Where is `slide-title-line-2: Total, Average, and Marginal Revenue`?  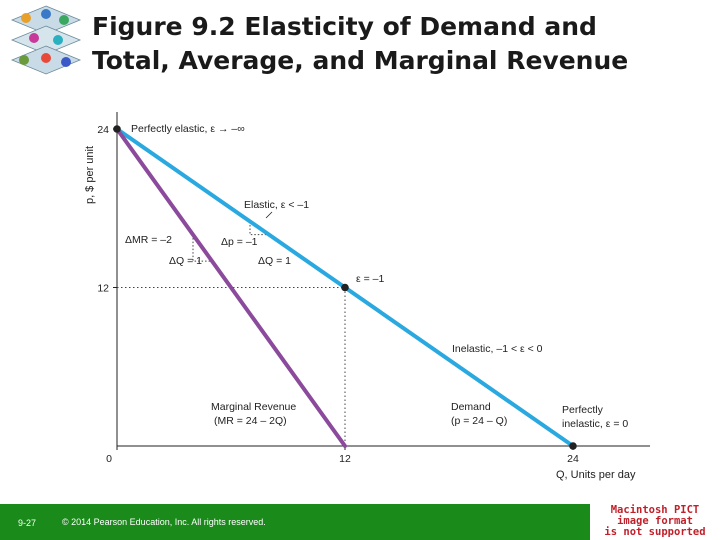 slide-title-line-2: Total, Average, and Marginal Revenue is located at coordinates (360, 60).